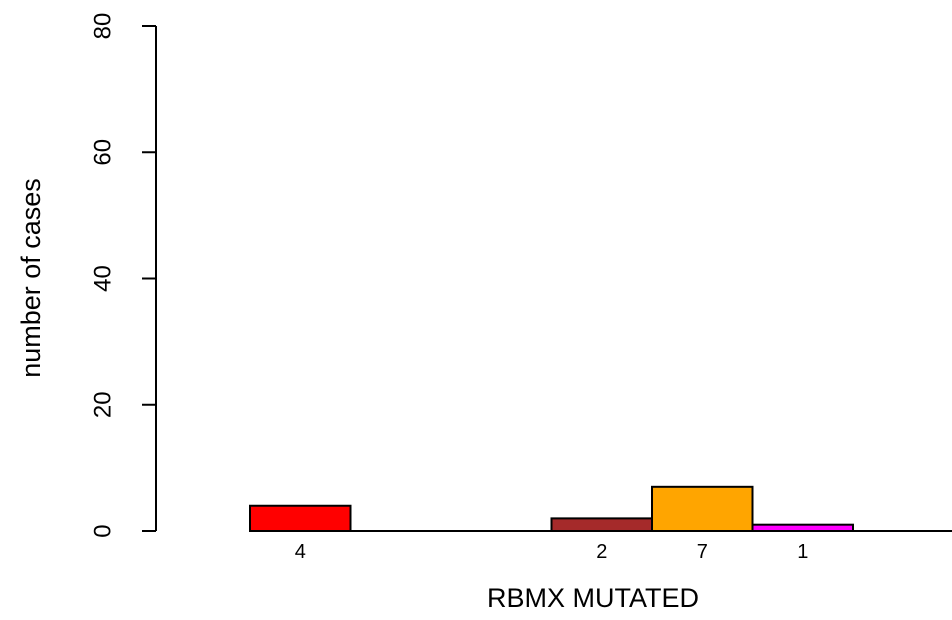 The height and width of the screenshot is (620, 952). Describe the element at coordinates (593, 598) in the screenshot. I see `x-axis-label: RBMX MUTATED` at that location.